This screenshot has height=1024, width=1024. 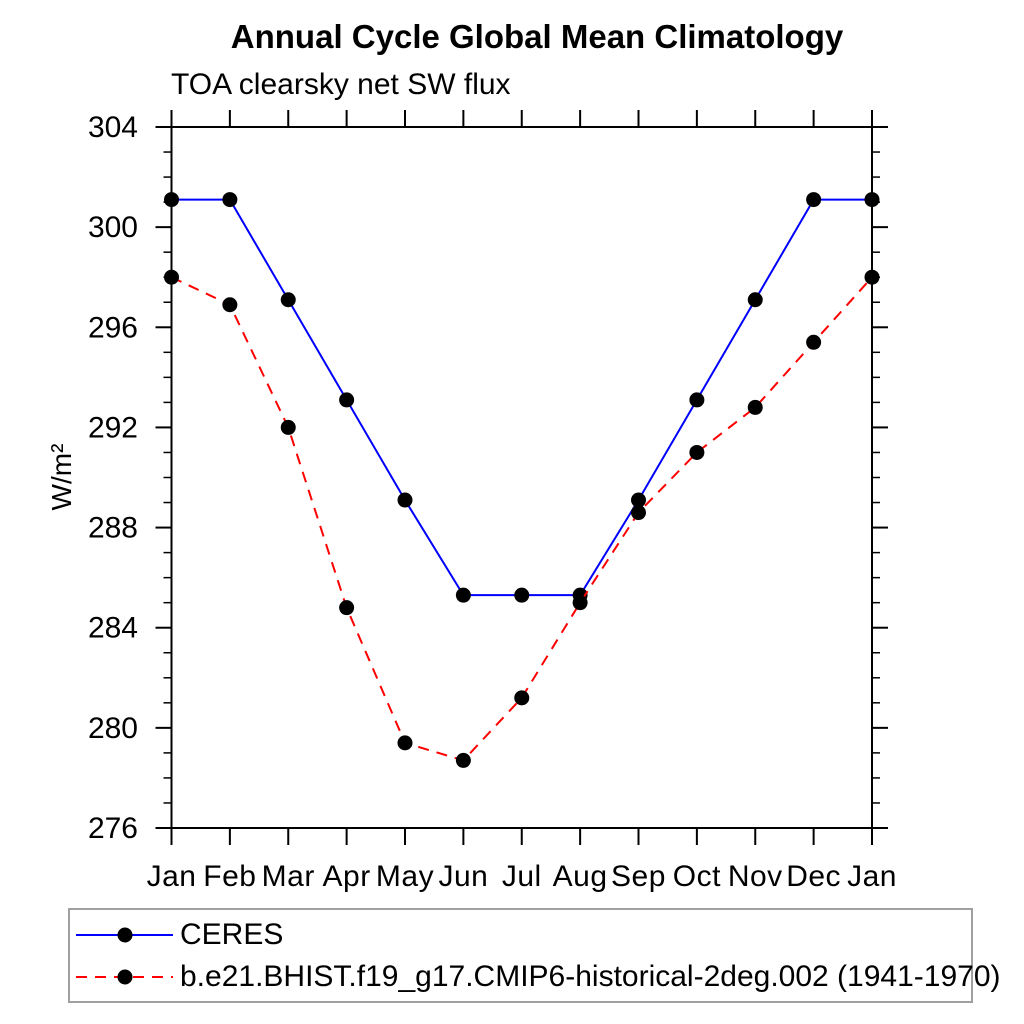 What do you see at coordinates (347, 876) in the screenshot?
I see `x-tick-label: Apr` at bounding box center [347, 876].